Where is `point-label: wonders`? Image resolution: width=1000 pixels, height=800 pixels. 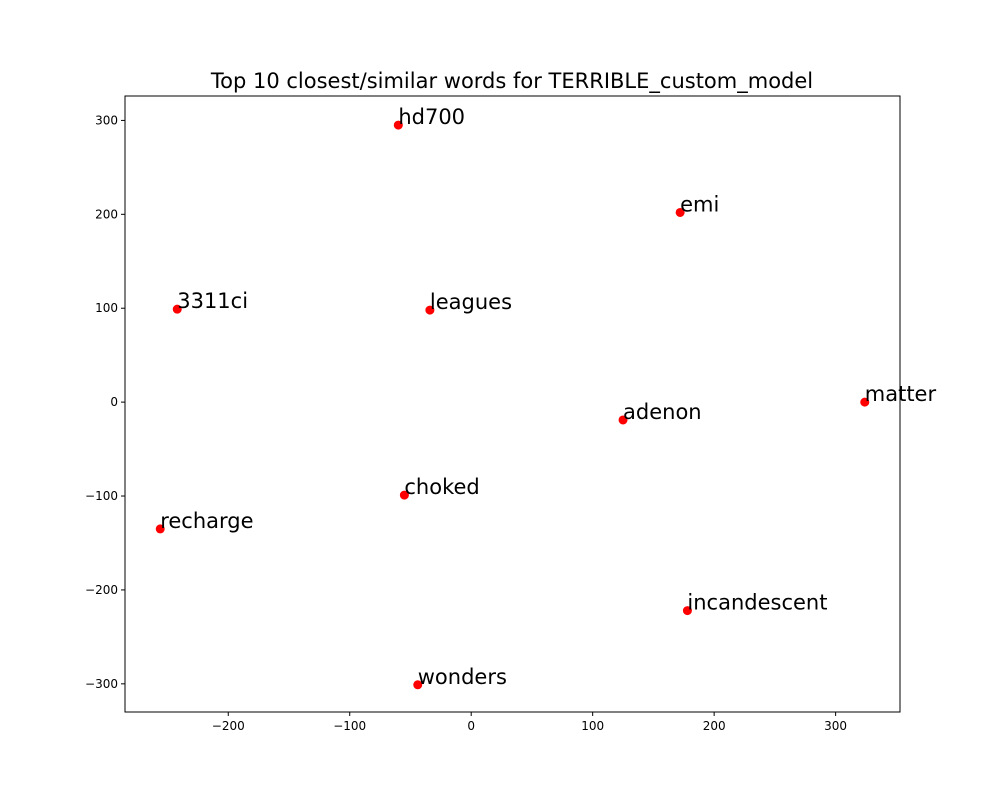
point-label: wonders is located at coordinates (462, 677).